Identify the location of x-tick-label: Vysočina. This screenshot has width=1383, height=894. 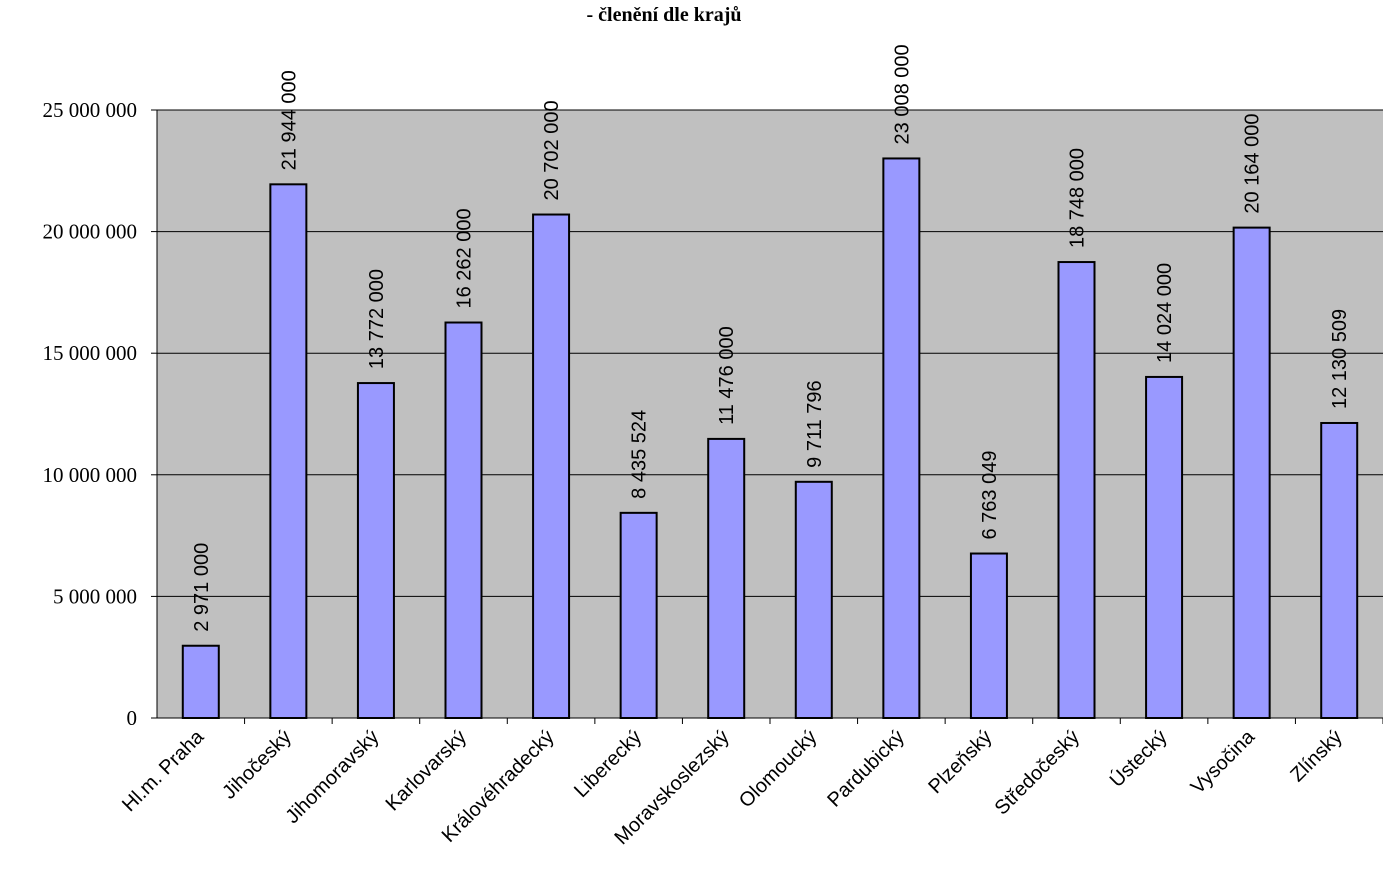
(1223, 761).